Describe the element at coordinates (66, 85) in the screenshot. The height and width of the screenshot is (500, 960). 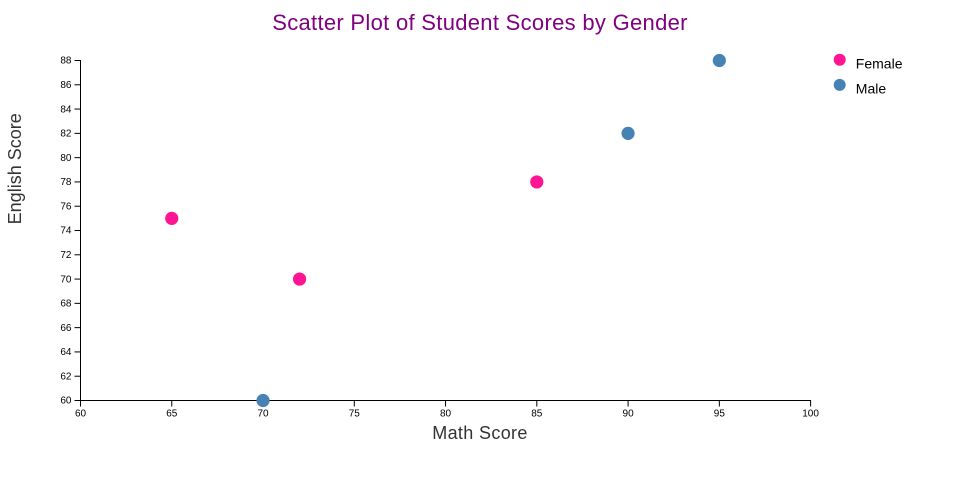
I see `svg-text: 86` at that location.